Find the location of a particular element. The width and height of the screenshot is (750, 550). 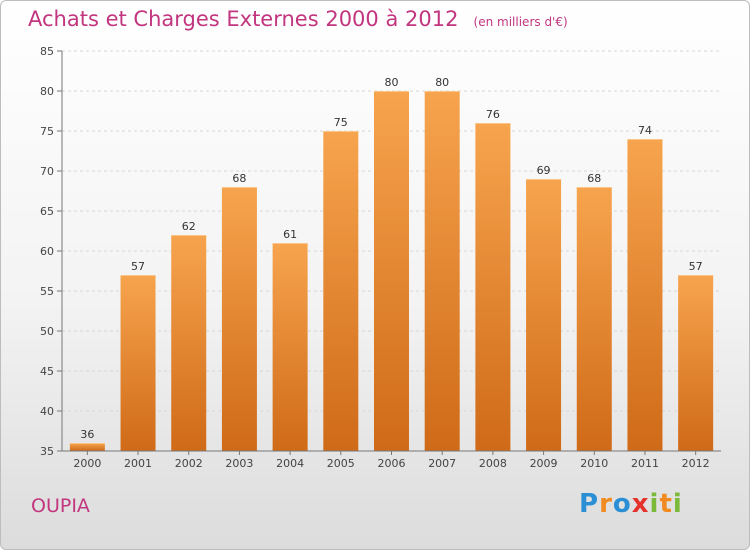

logo-letter: t is located at coordinates (666, 504).